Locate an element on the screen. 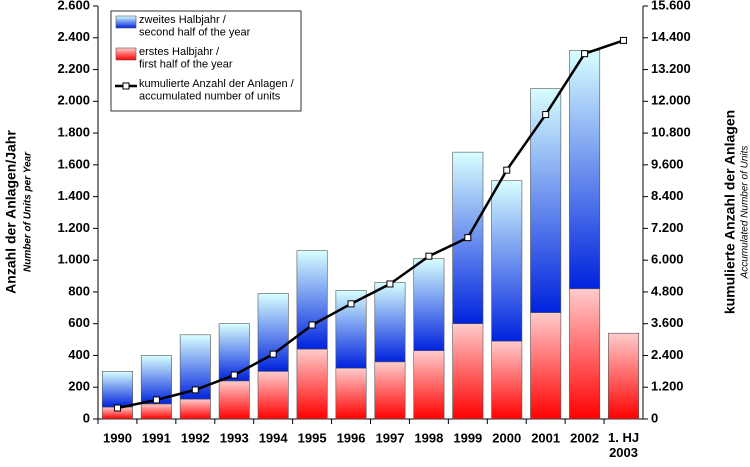 This screenshot has width=750, height=467. y2-tick-label: 10.800 is located at coordinates (671, 132).